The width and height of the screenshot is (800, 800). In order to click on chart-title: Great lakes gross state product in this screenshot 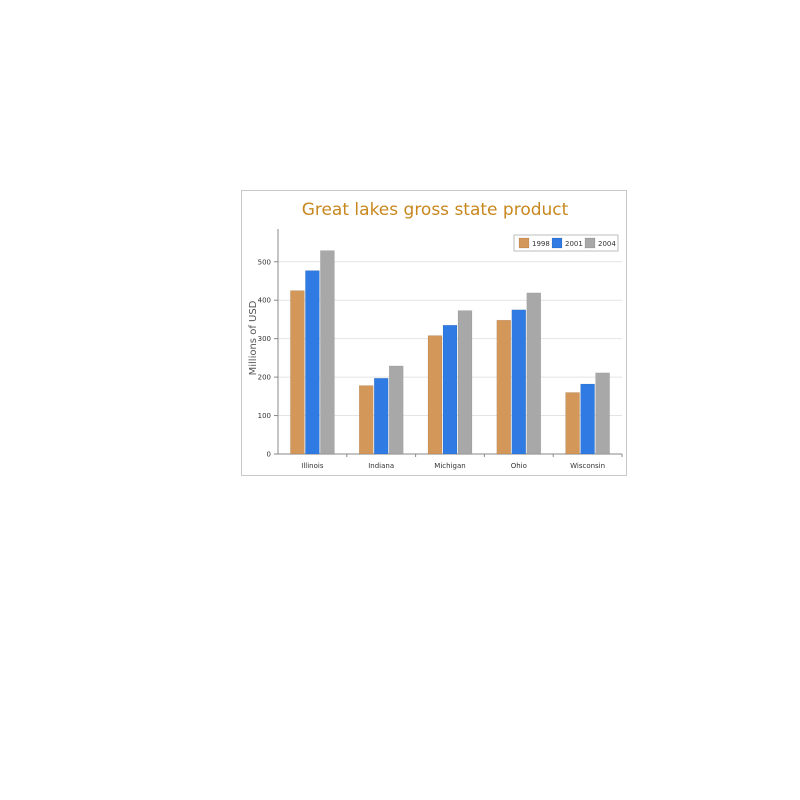, I will do `click(435, 210)`.